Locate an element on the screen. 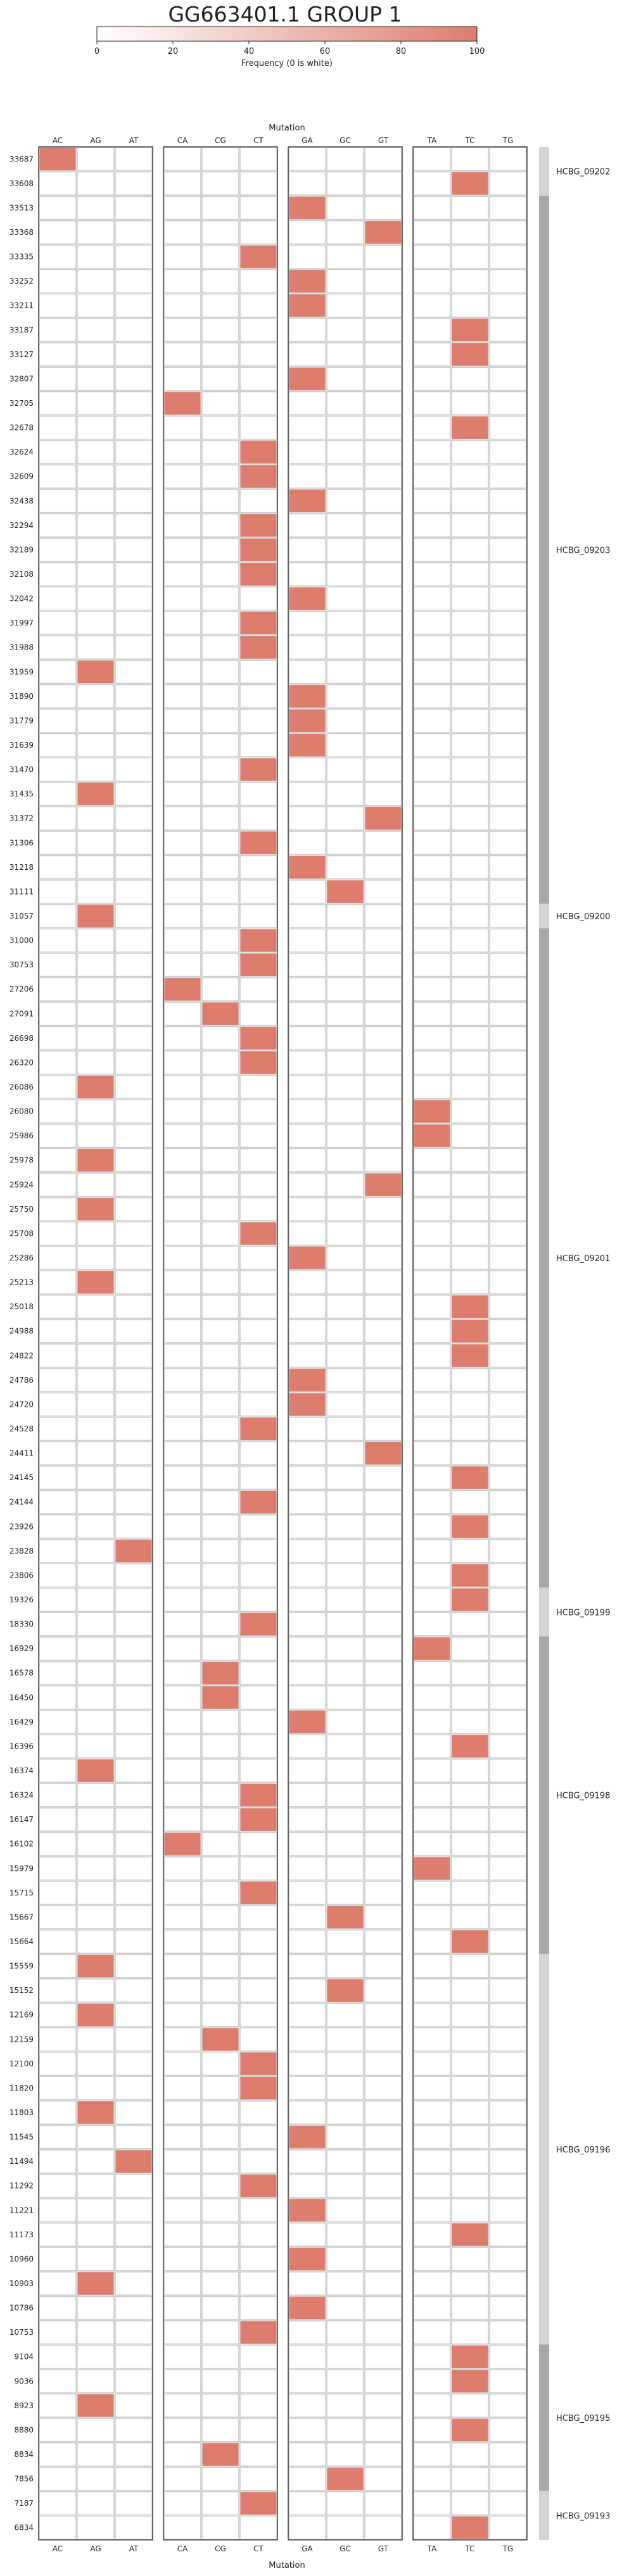 The width and height of the screenshot is (622, 2576). row-label: 31890 is located at coordinates (22, 696).